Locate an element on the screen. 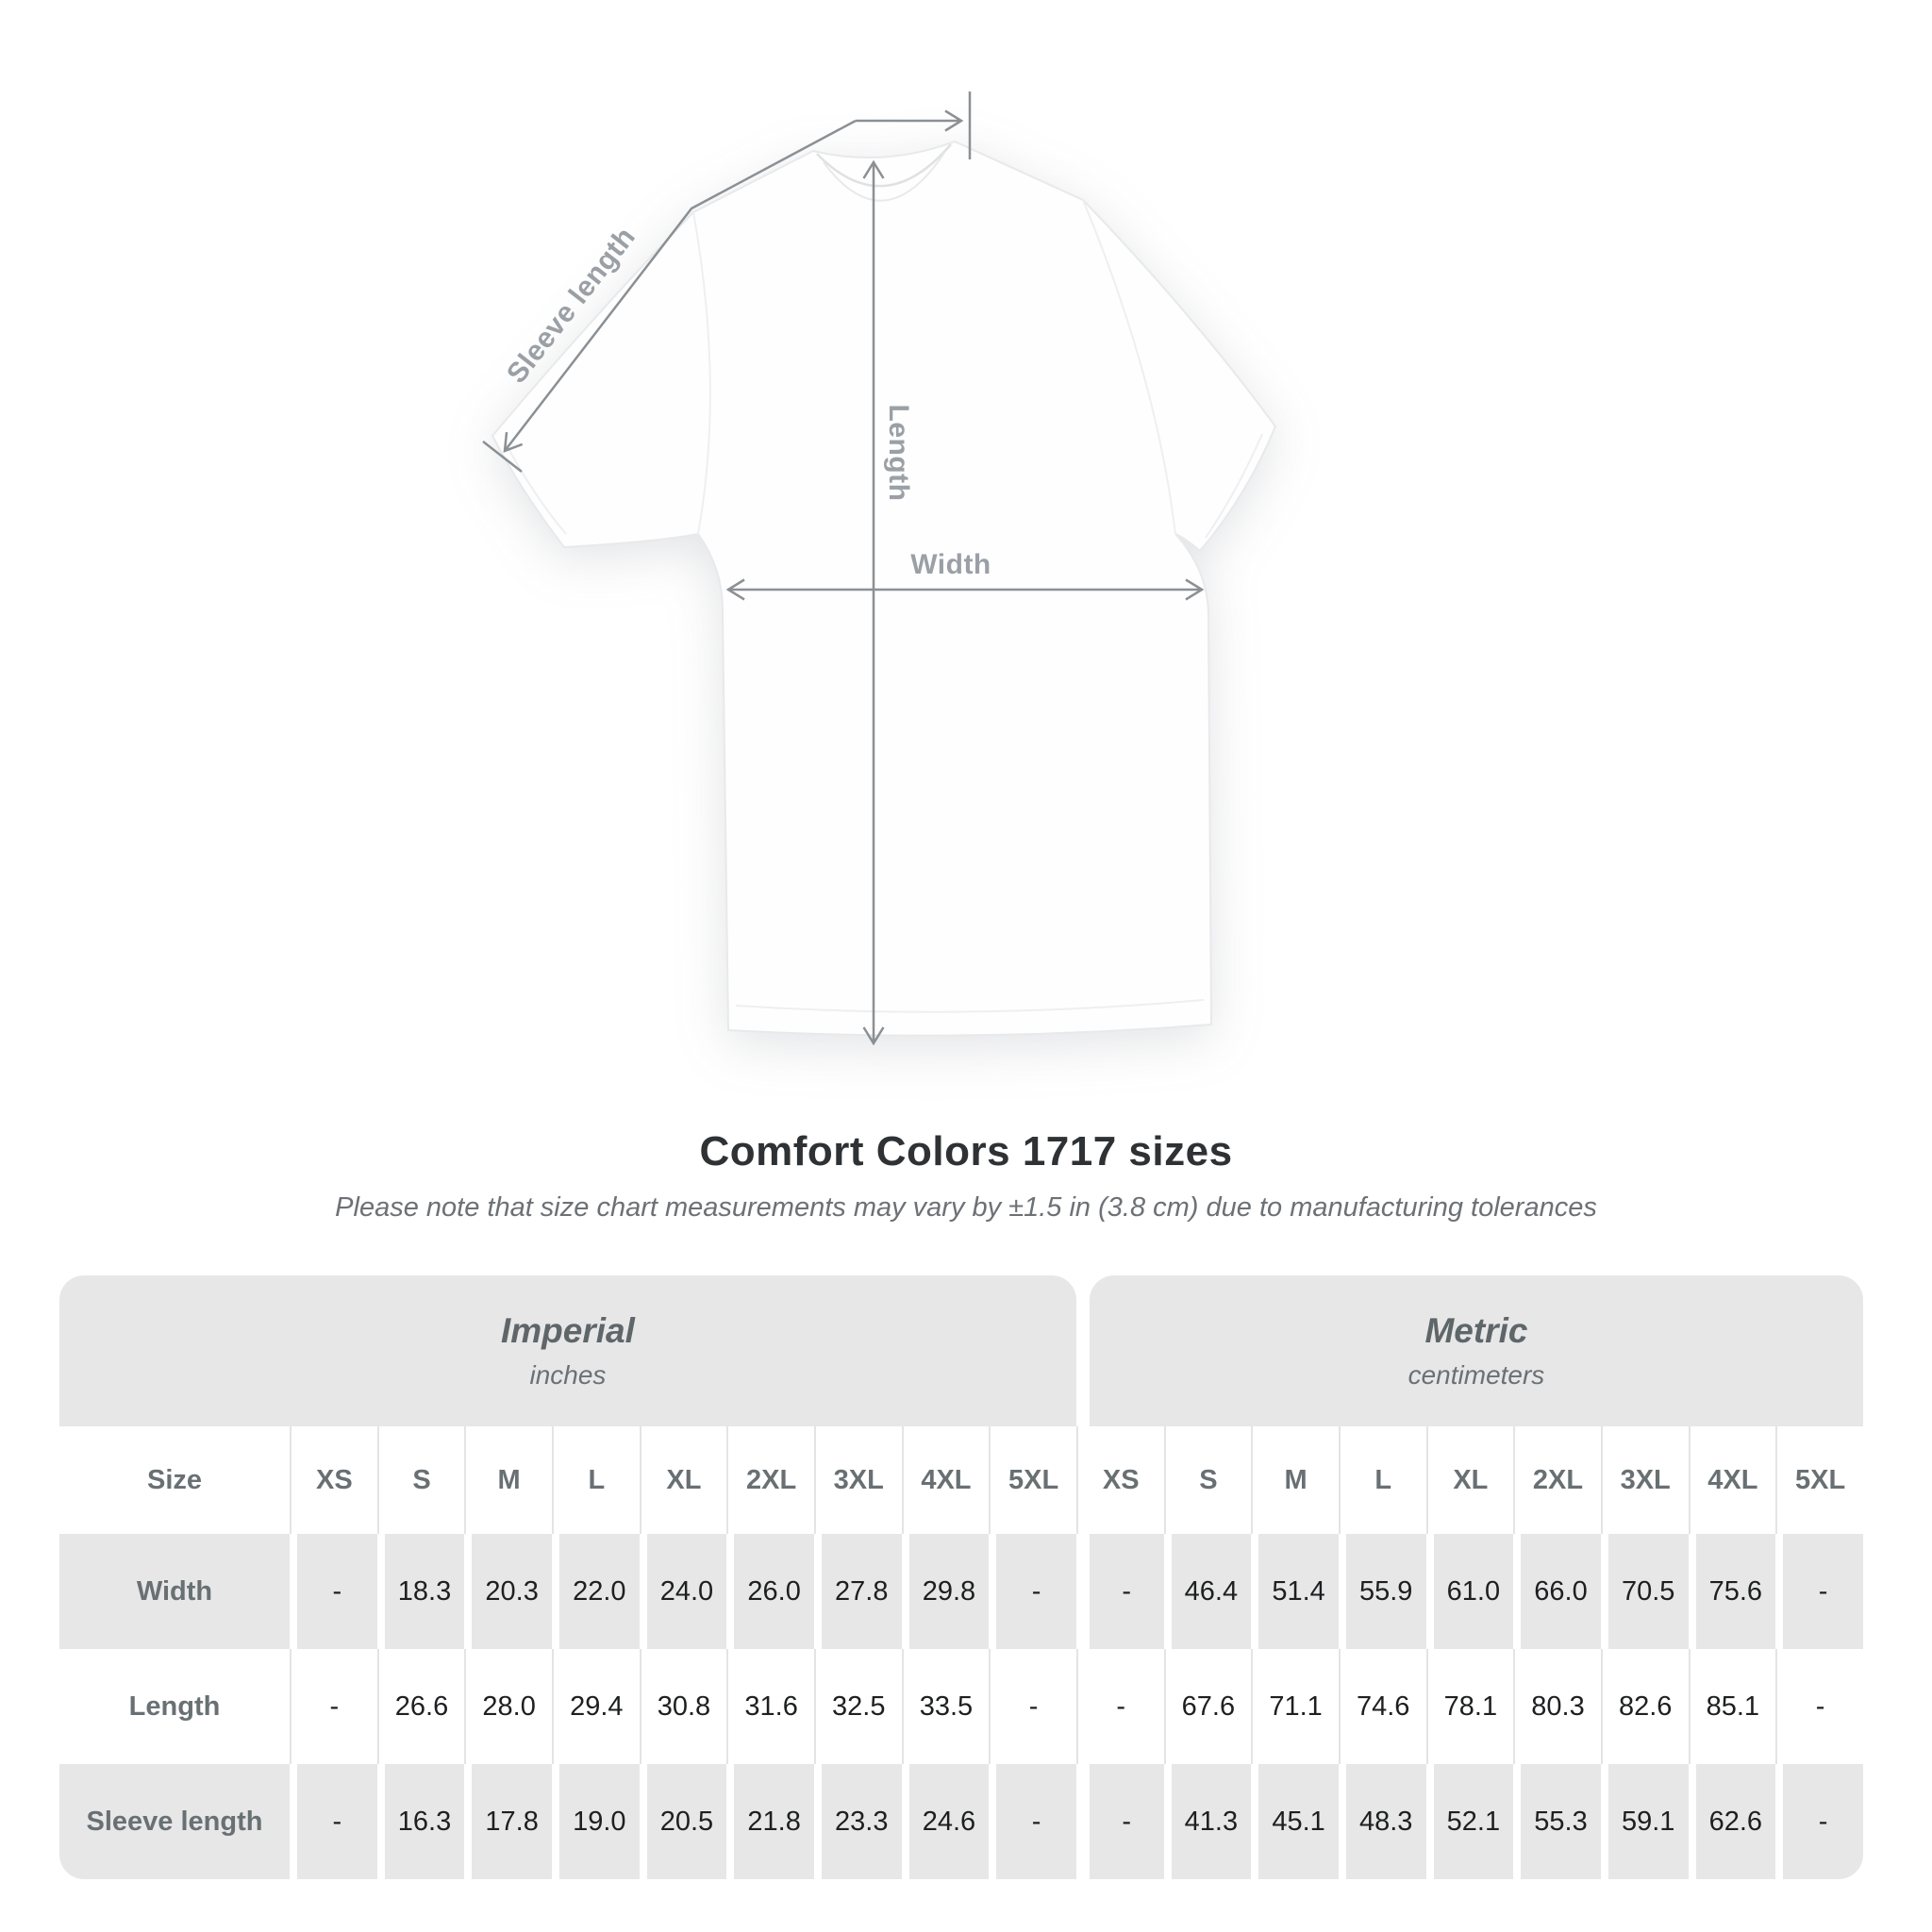 The image size is (1932, 1932). value-cell: 46.4 is located at coordinates (1207, 1591).